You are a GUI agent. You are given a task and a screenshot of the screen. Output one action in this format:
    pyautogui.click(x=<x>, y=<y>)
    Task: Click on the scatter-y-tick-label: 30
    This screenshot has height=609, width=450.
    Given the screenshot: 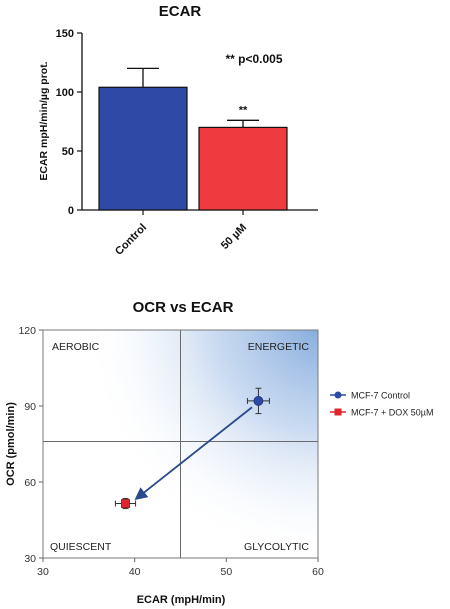 What is the action you would take?
    pyautogui.click(x=30, y=559)
    